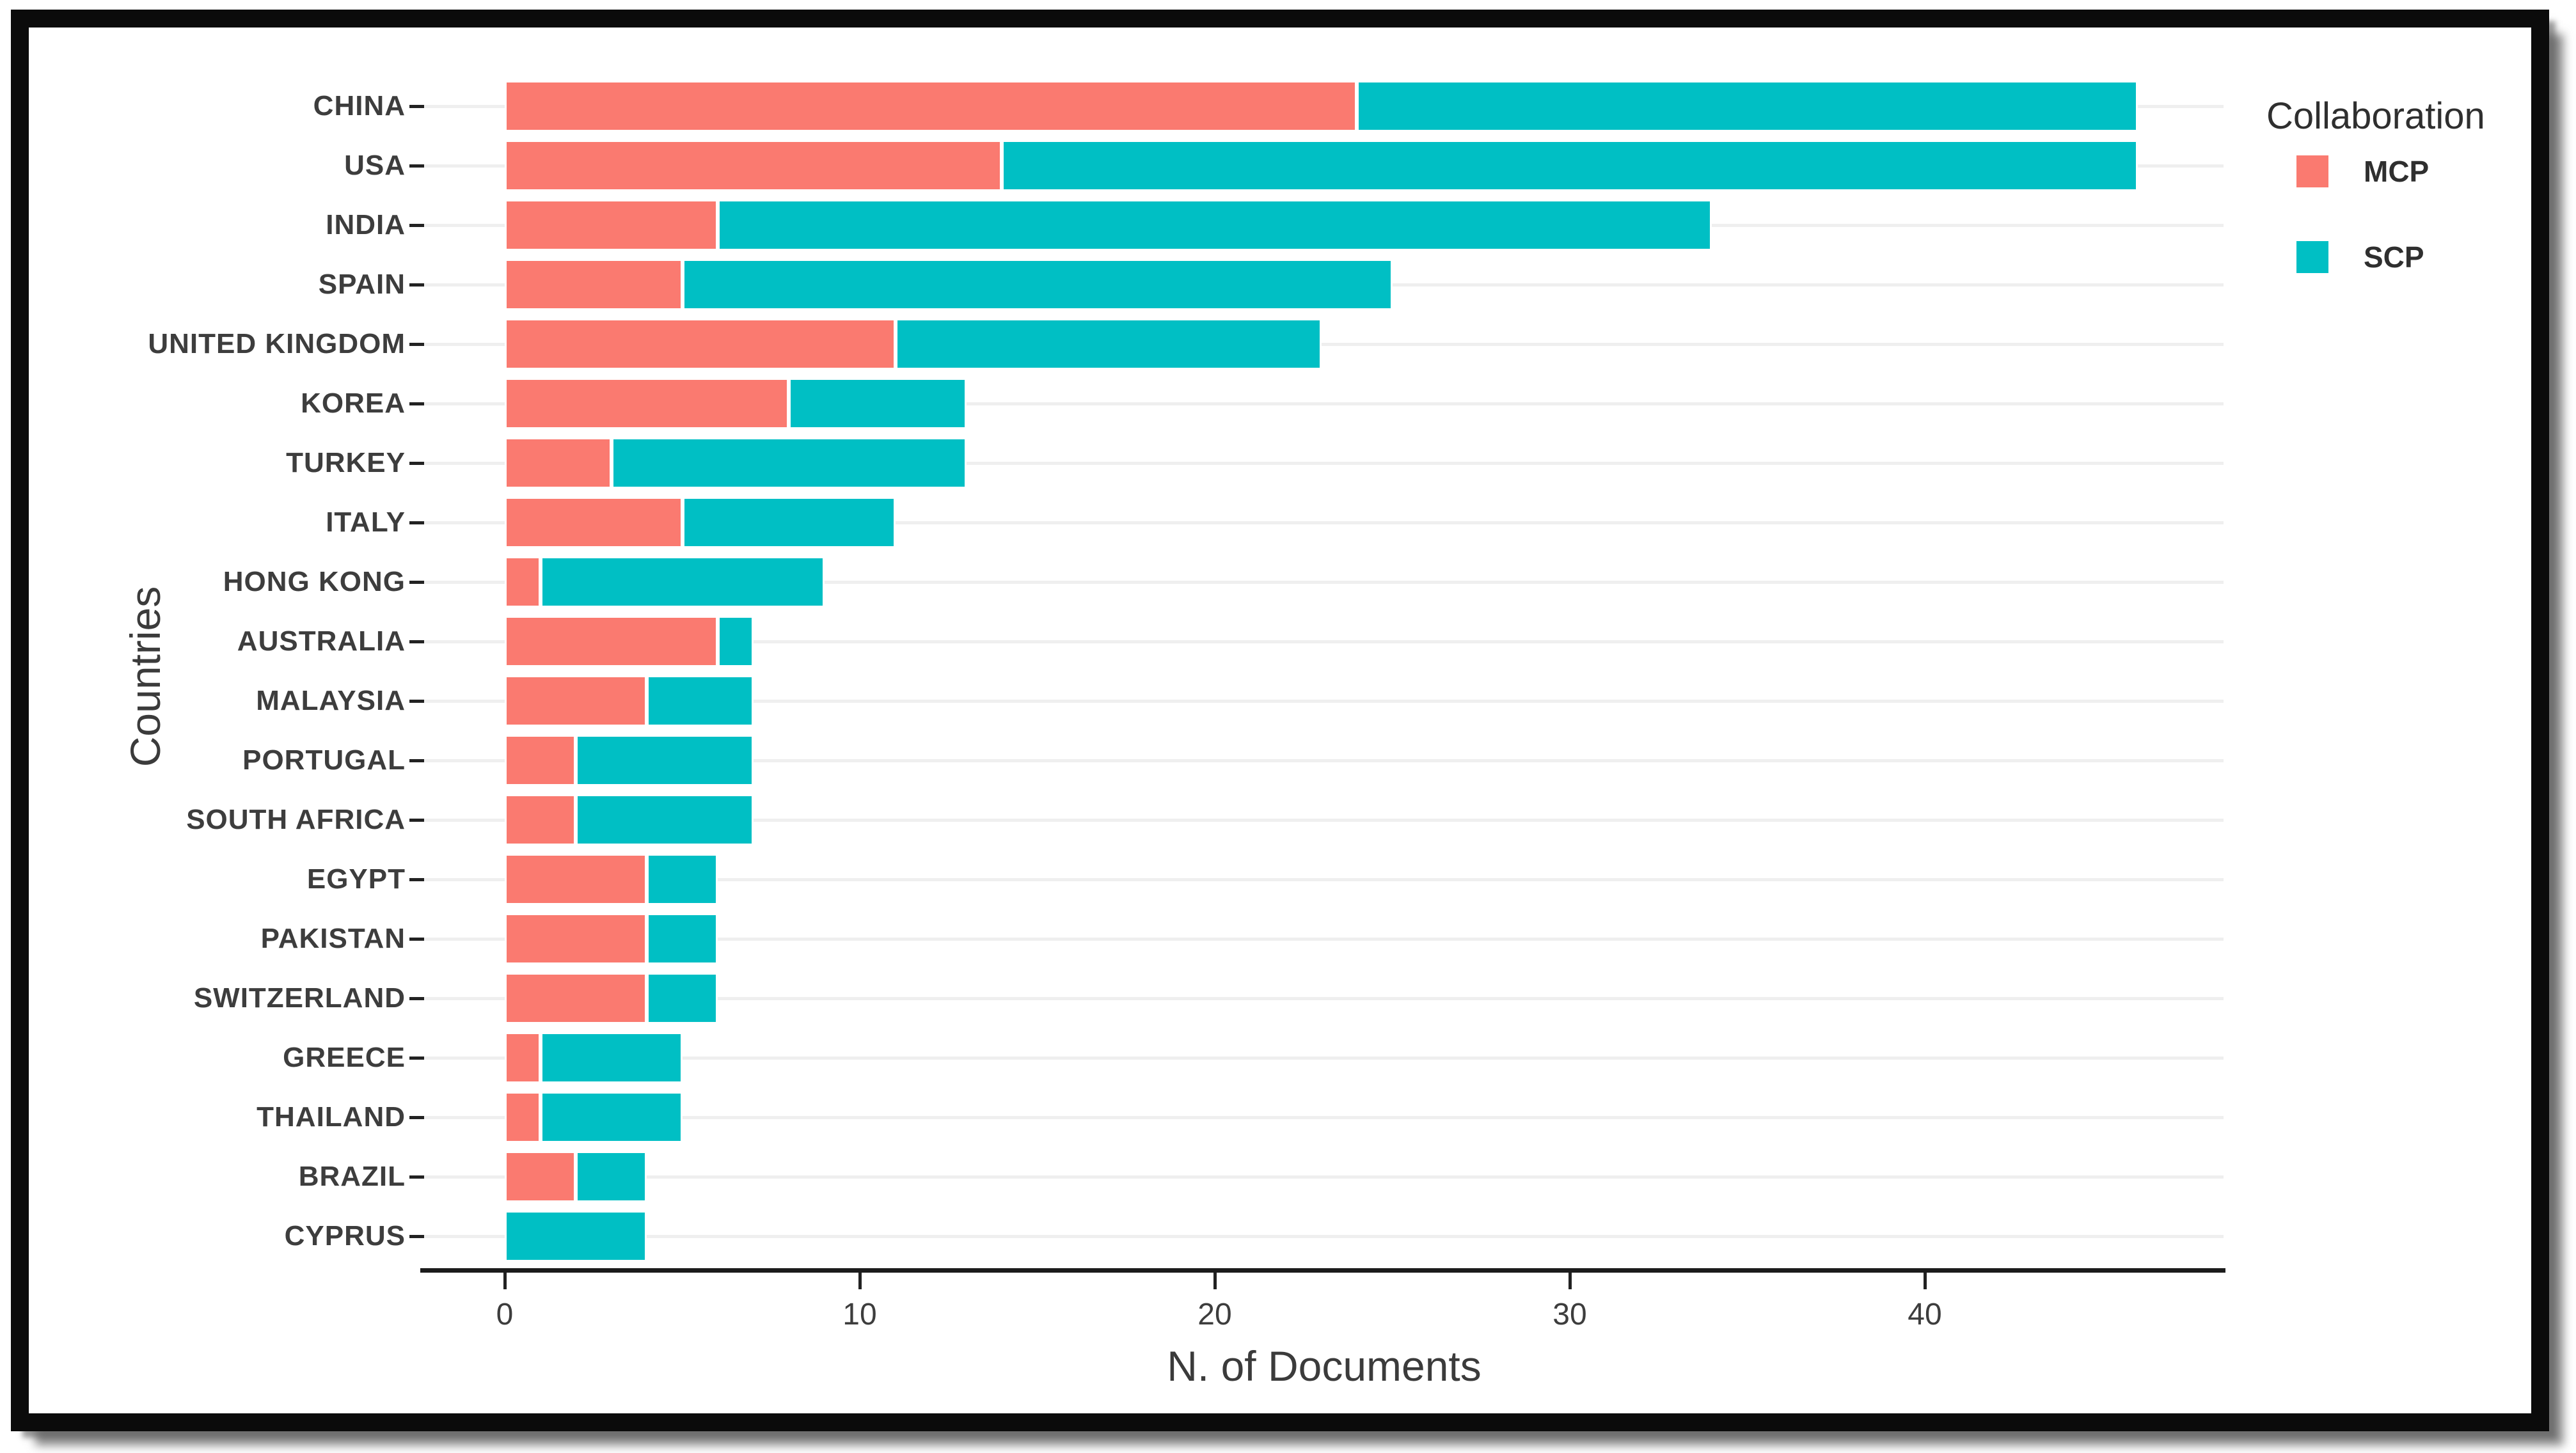 The width and height of the screenshot is (2576, 1453). What do you see at coordinates (362, 285) in the screenshot?
I see `y-tick-label-spain: SPAIN` at bounding box center [362, 285].